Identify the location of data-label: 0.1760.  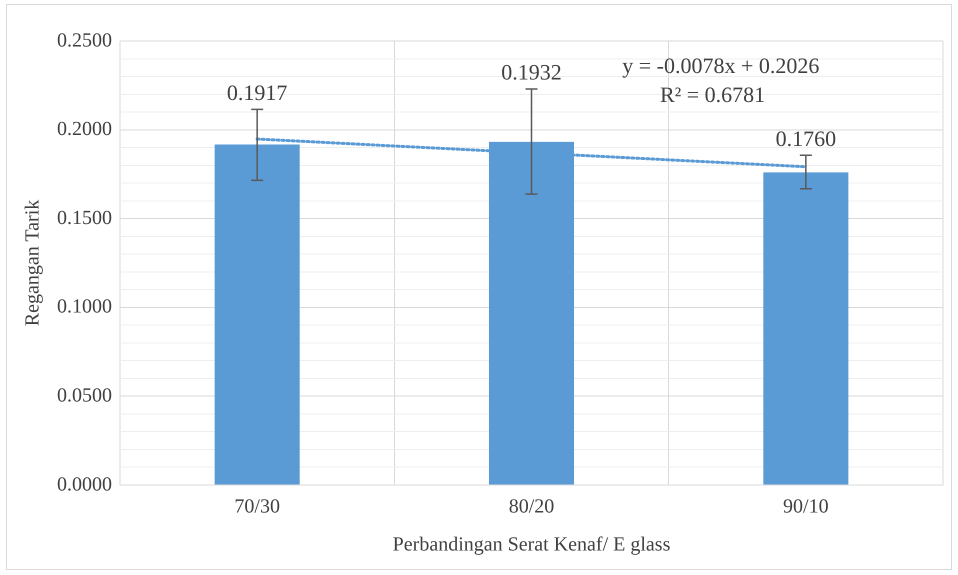
(806, 138).